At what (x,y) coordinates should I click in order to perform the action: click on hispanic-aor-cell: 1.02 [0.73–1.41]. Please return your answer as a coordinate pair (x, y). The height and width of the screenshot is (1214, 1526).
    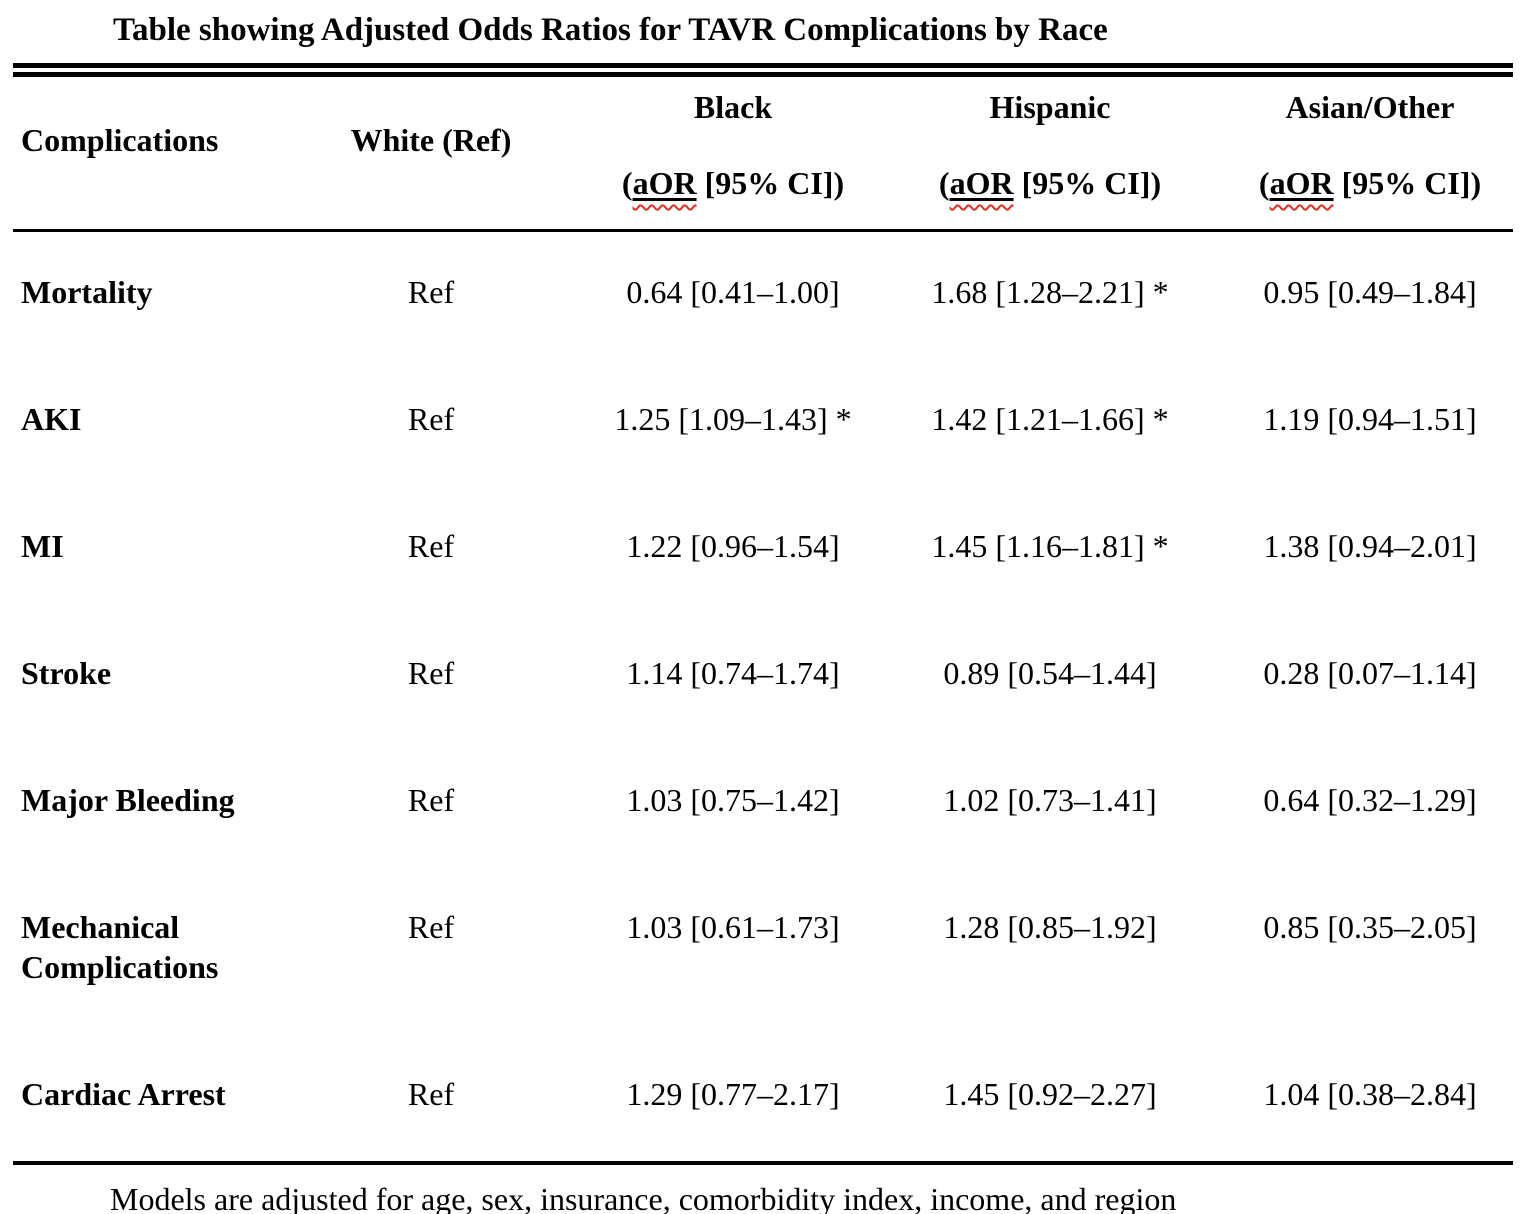
    Looking at the image, I should click on (1050, 800).